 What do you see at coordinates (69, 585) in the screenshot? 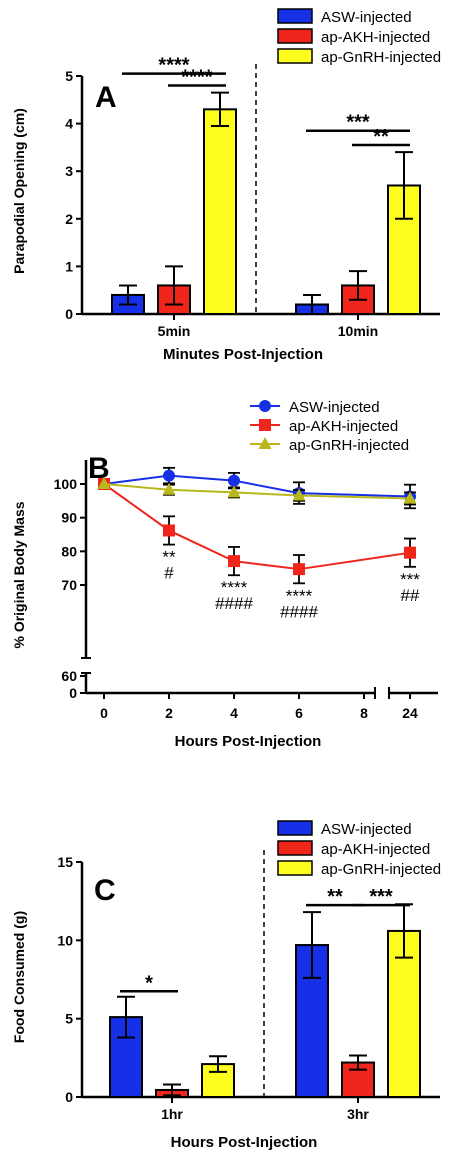
I see `y-tick-label: 70` at bounding box center [69, 585].